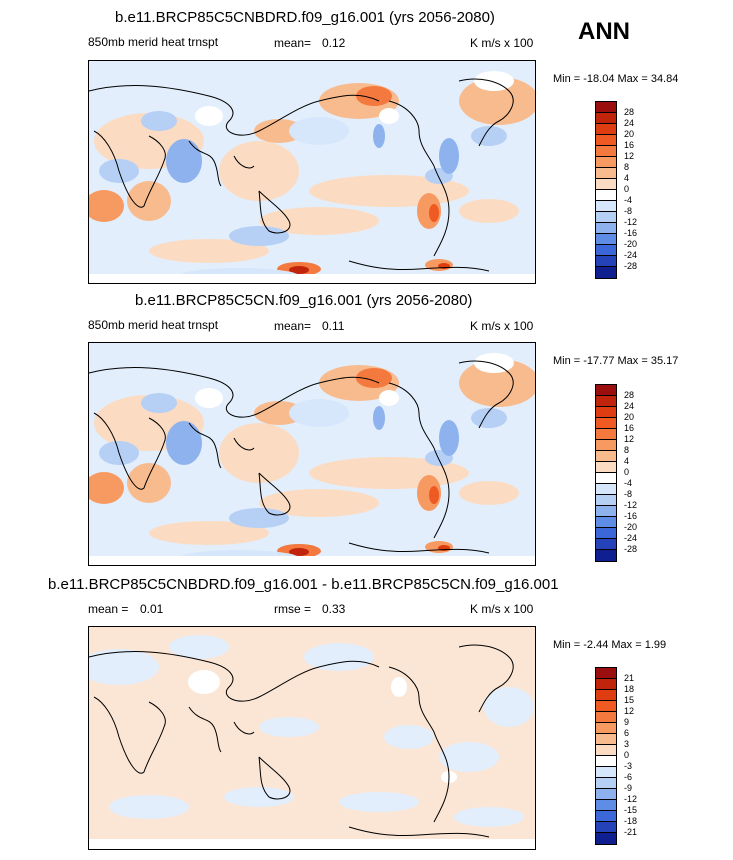  Describe the element at coordinates (108, 609) in the screenshot. I see `panel3-mean-label: mean =` at that location.